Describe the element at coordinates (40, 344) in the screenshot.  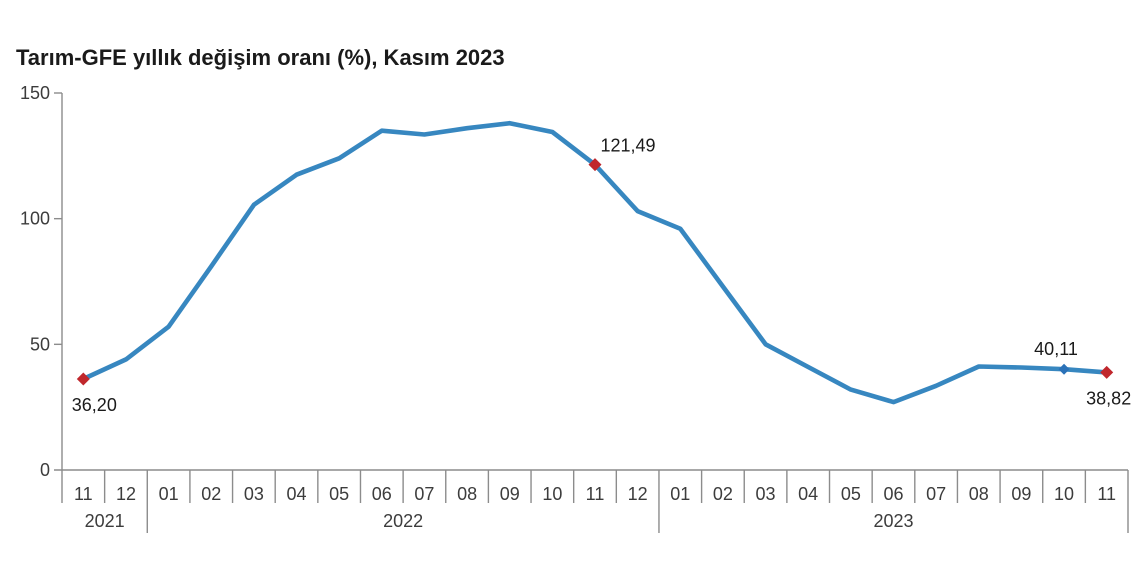
I see `y-axis-tick-label: 50` at that location.